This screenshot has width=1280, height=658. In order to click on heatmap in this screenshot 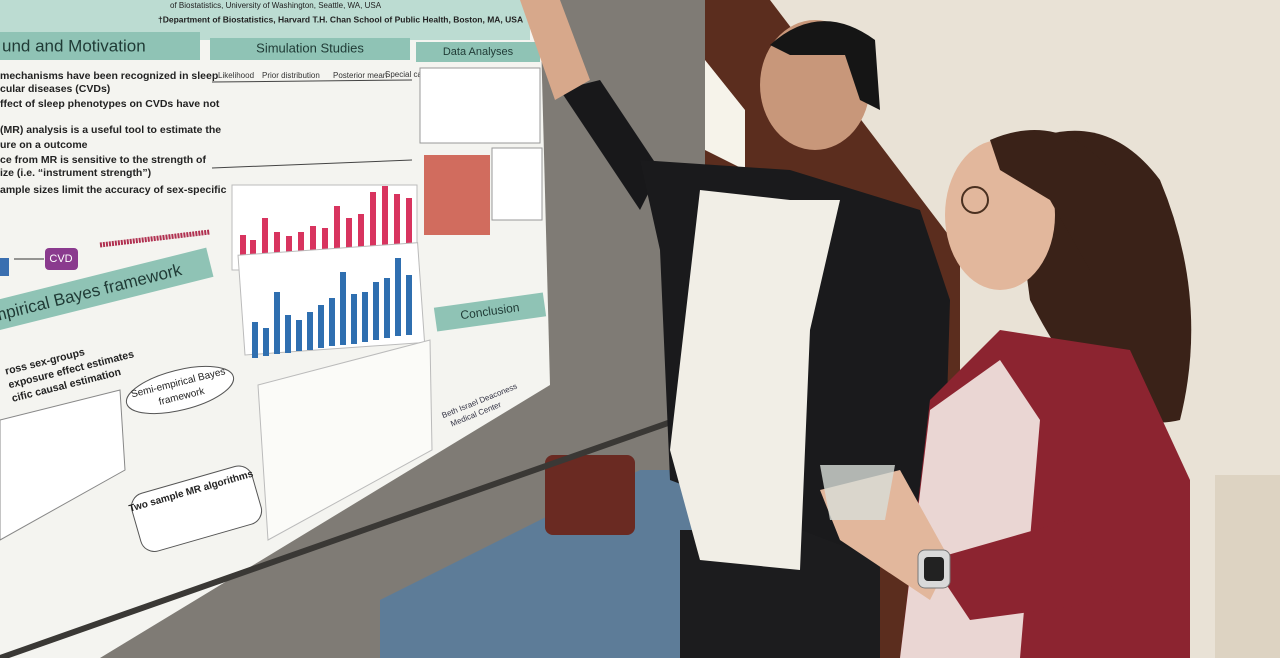, I will do `click(457, 195)`.